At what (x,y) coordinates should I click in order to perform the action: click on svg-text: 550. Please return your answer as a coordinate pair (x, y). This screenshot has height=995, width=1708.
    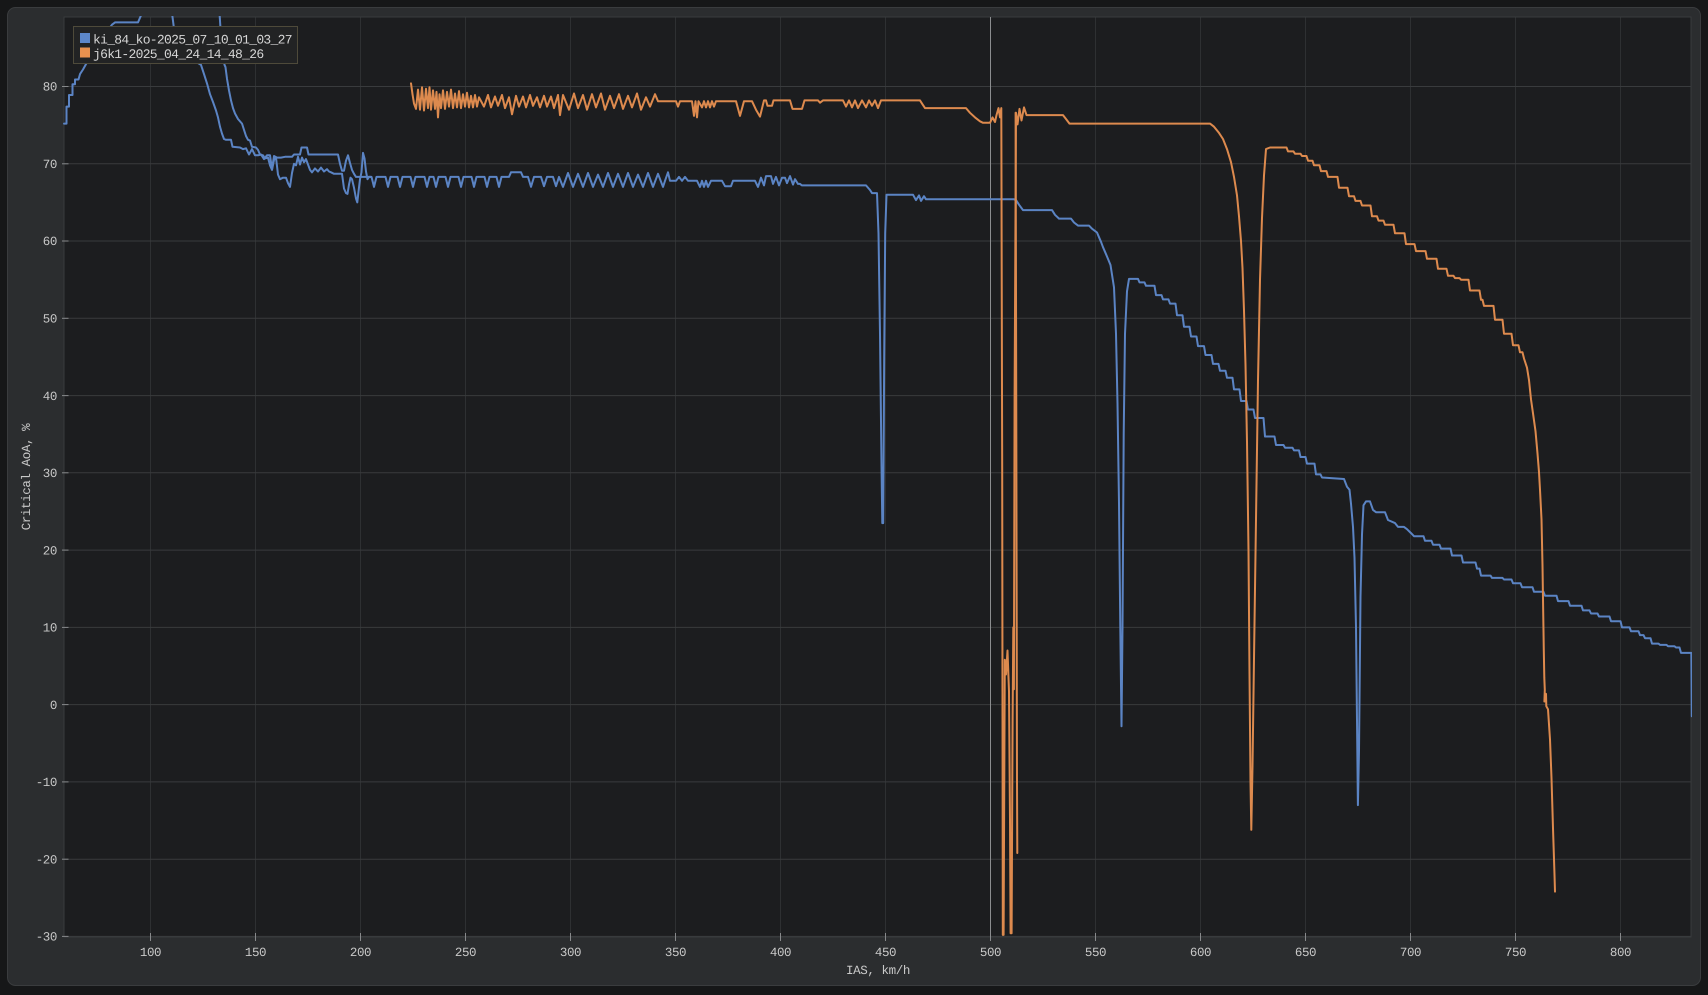
    Looking at the image, I should click on (1095, 953).